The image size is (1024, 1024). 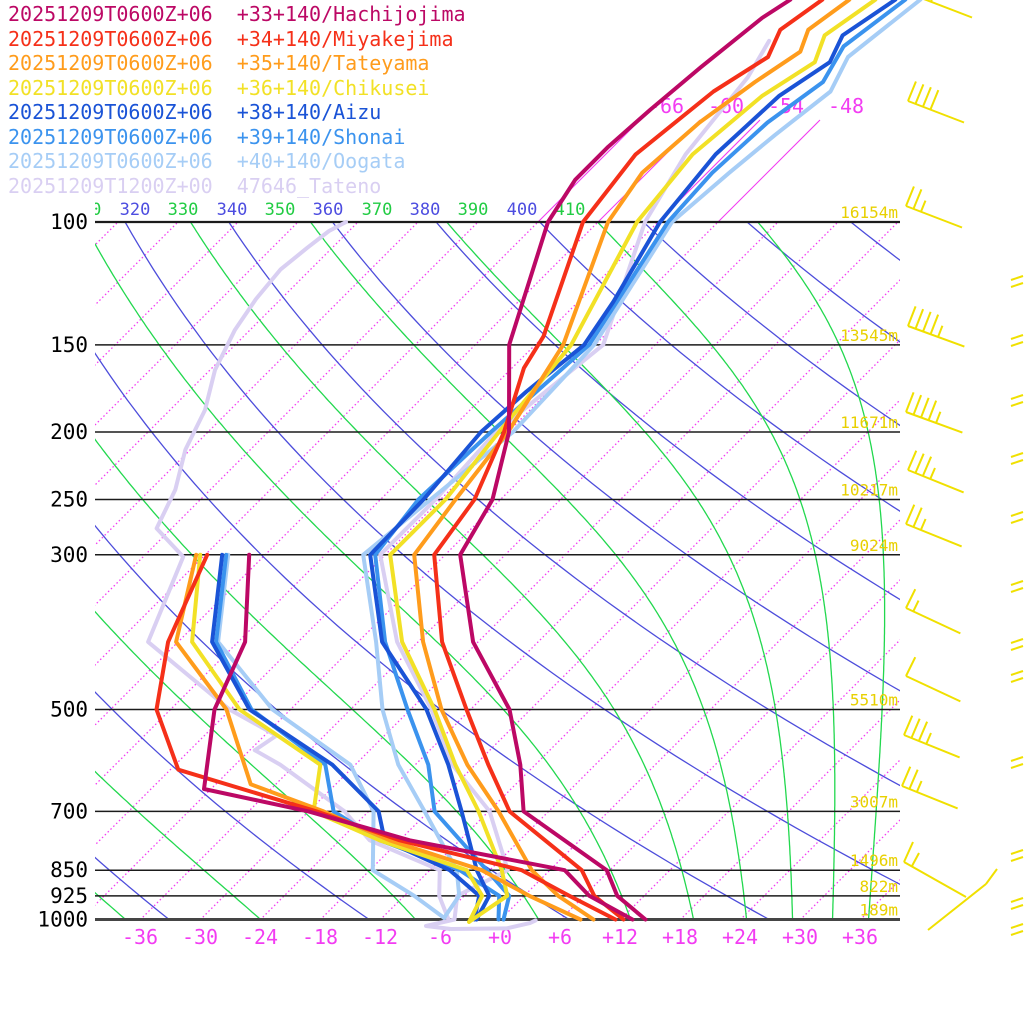 I want to click on pressure-label: 1000, so click(x=62, y=919).